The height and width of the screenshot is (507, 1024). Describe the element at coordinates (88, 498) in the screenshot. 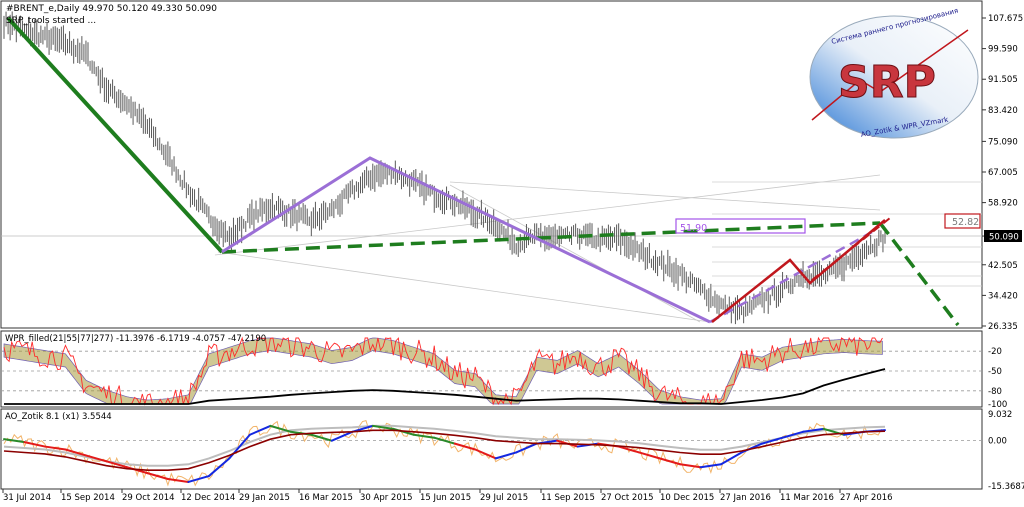

I see `x-axis-tick-label: 15 Sep 2014` at that location.